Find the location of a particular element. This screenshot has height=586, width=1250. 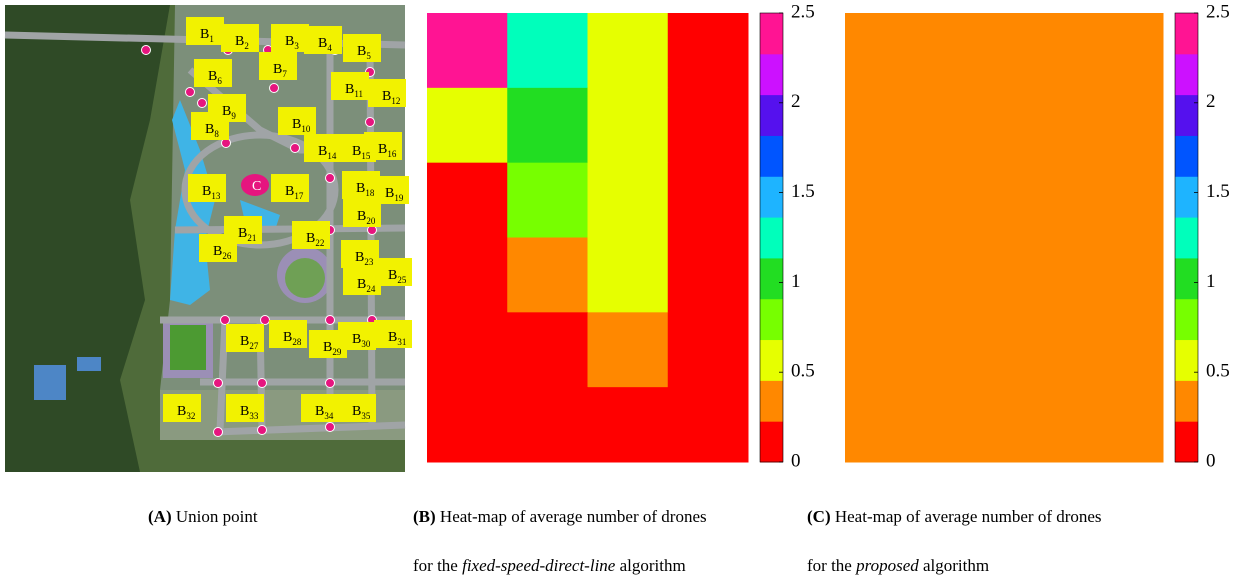

label-sub: 2 is located at coordinates (246, 46).